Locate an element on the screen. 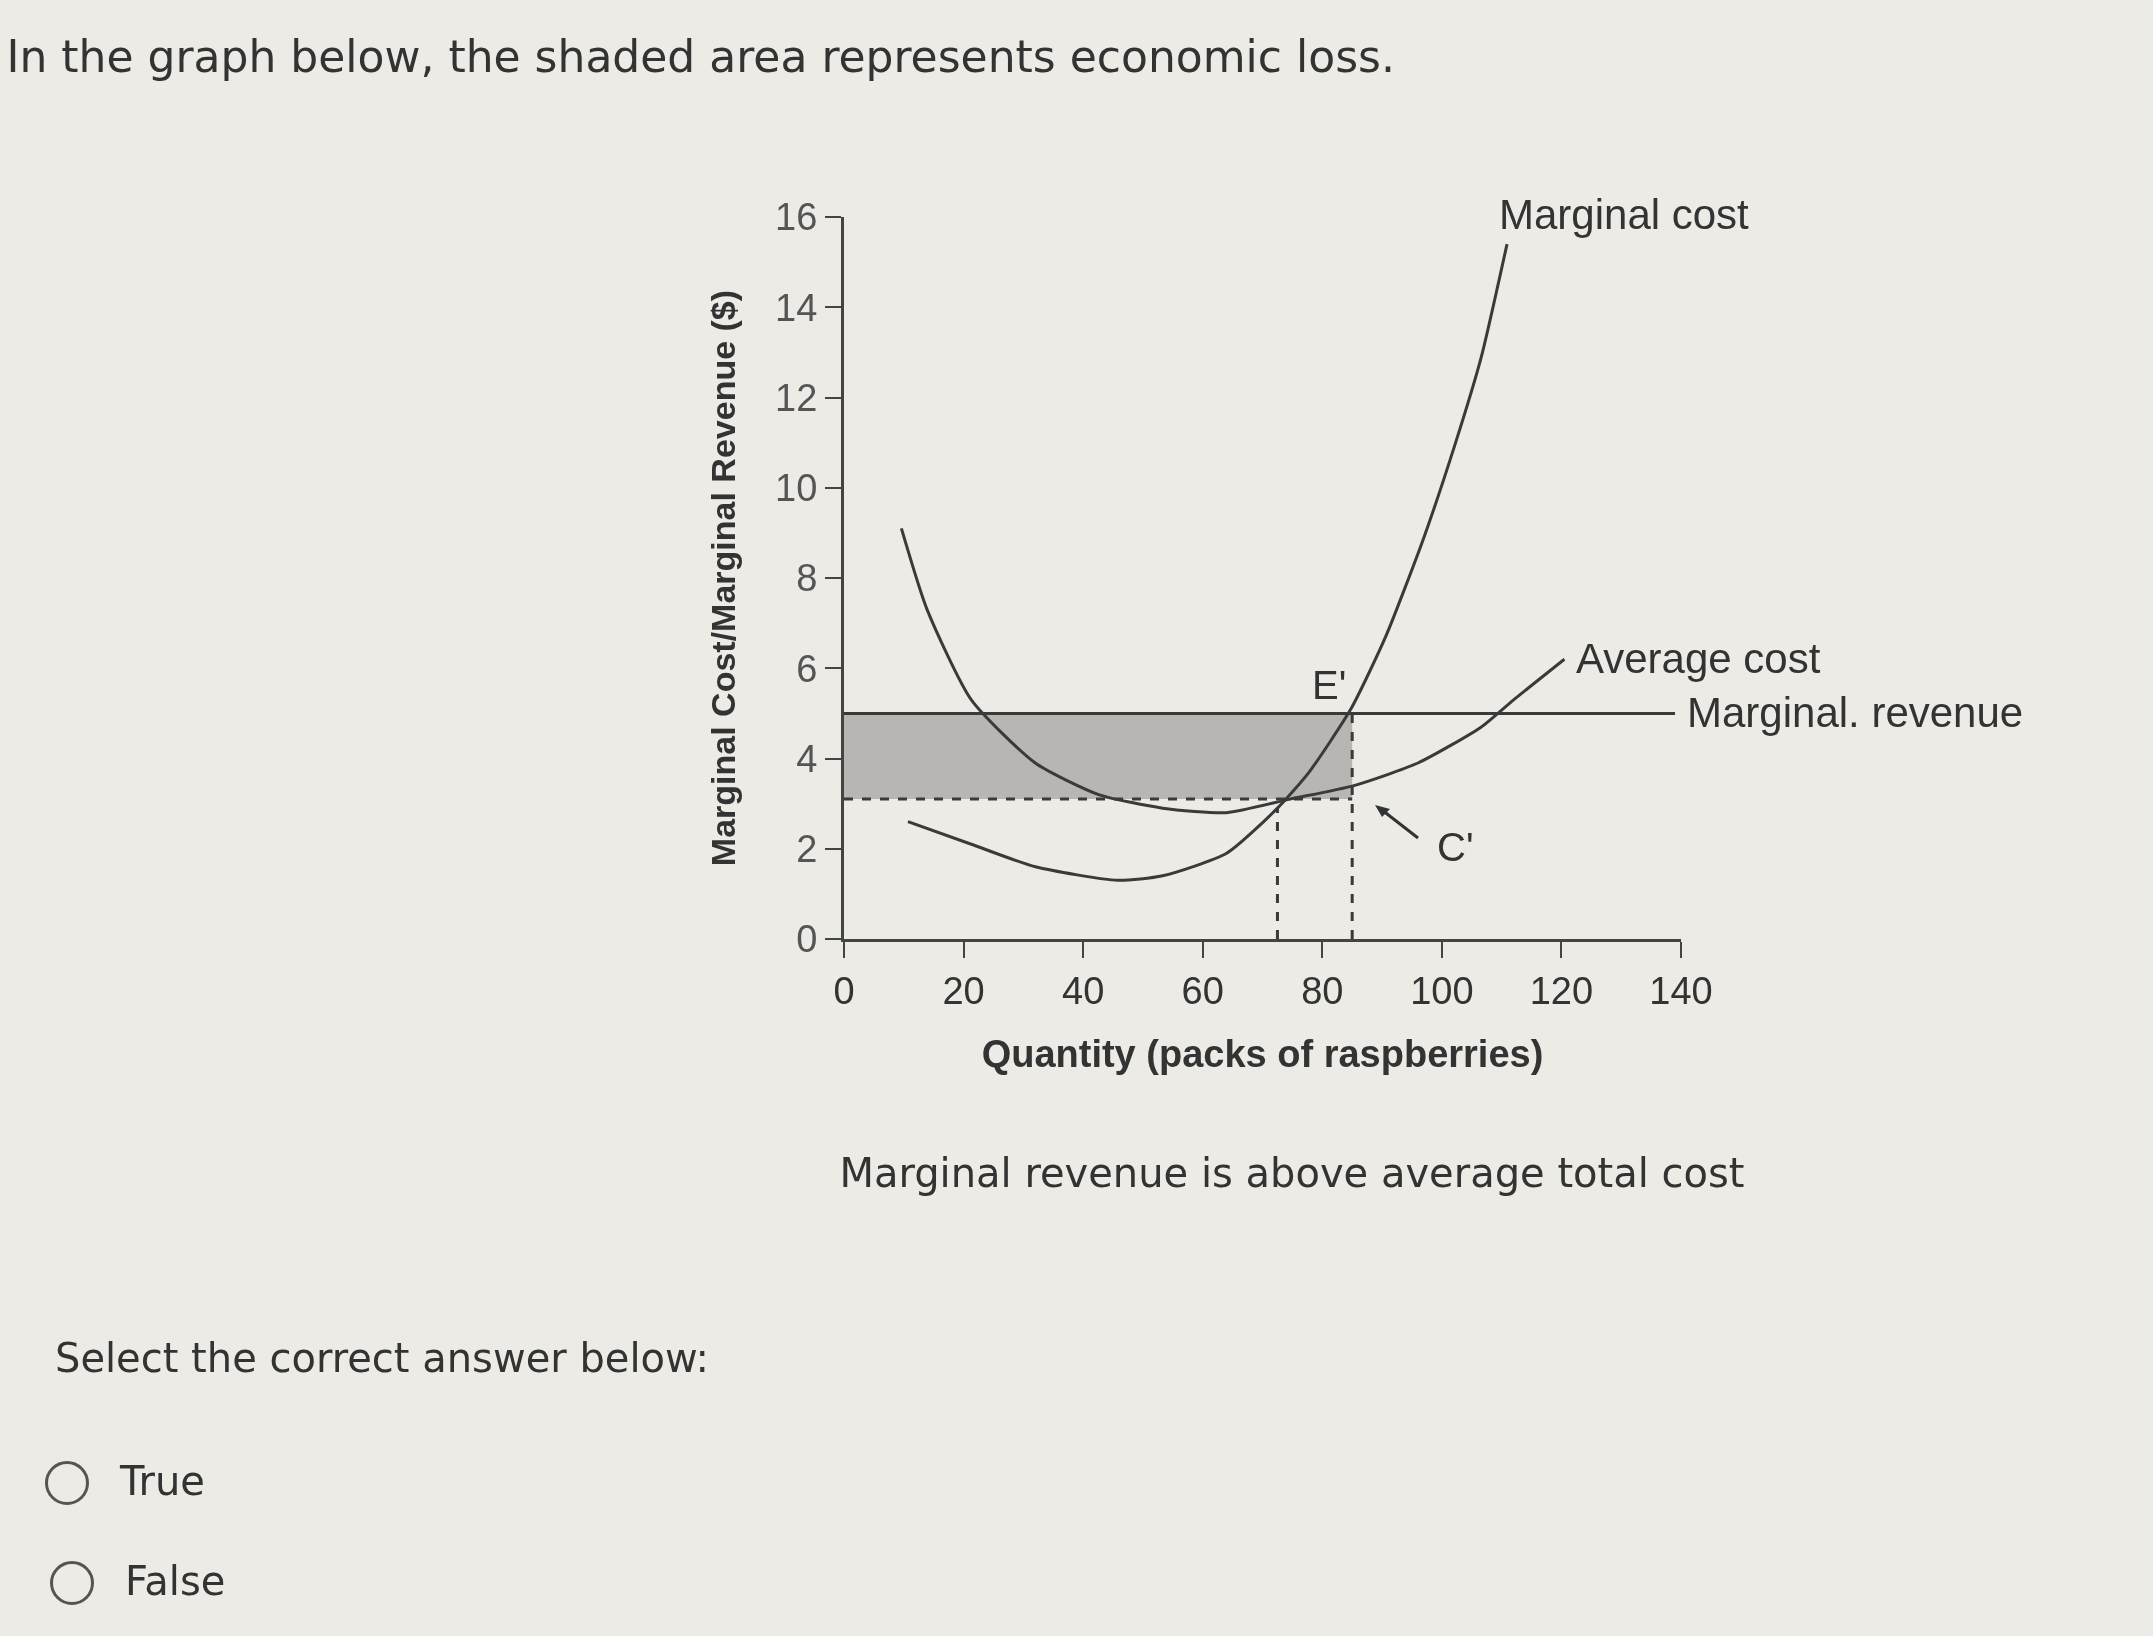  text: Select the correct answer below: is located at coordinates (382, 1358).